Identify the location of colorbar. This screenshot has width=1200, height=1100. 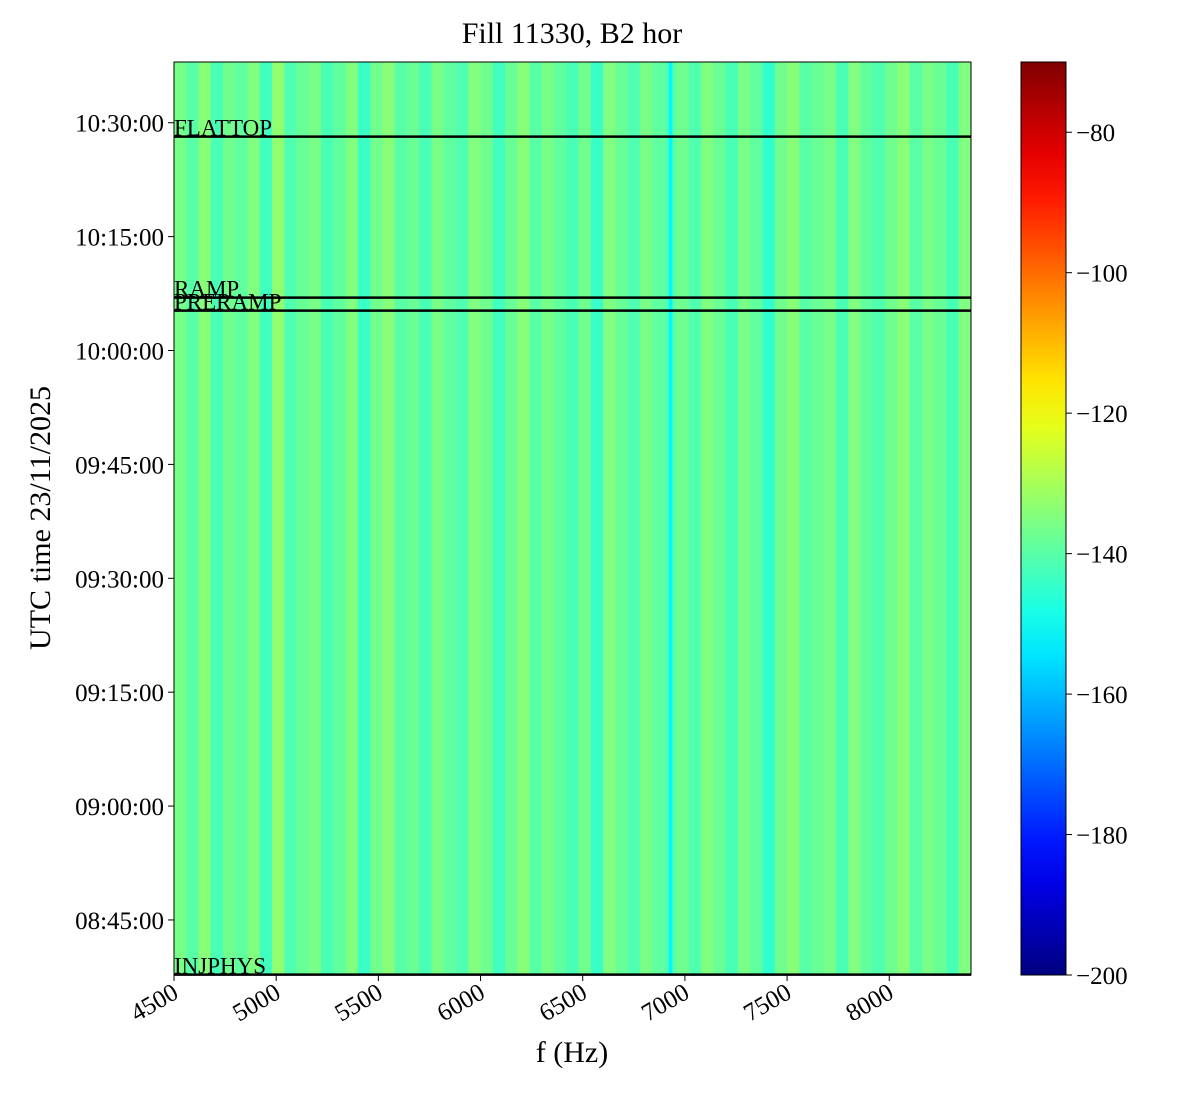
(1043, 518).